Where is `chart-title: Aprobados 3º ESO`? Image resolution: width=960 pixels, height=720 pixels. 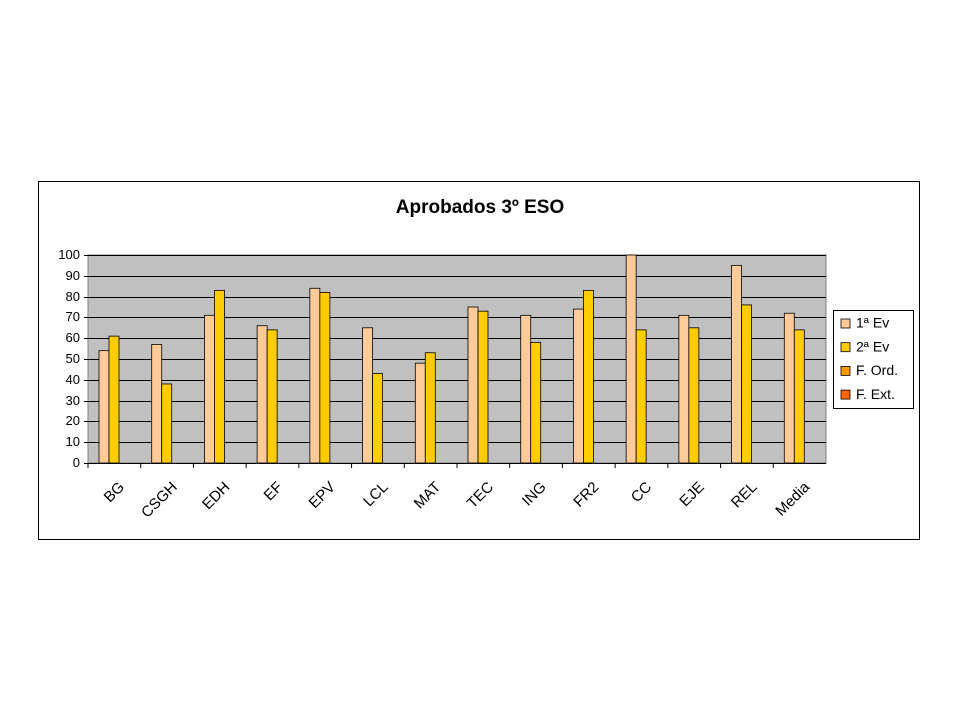 chart-title: Aprobados 3º ESO is located at coordinates (480, 207).